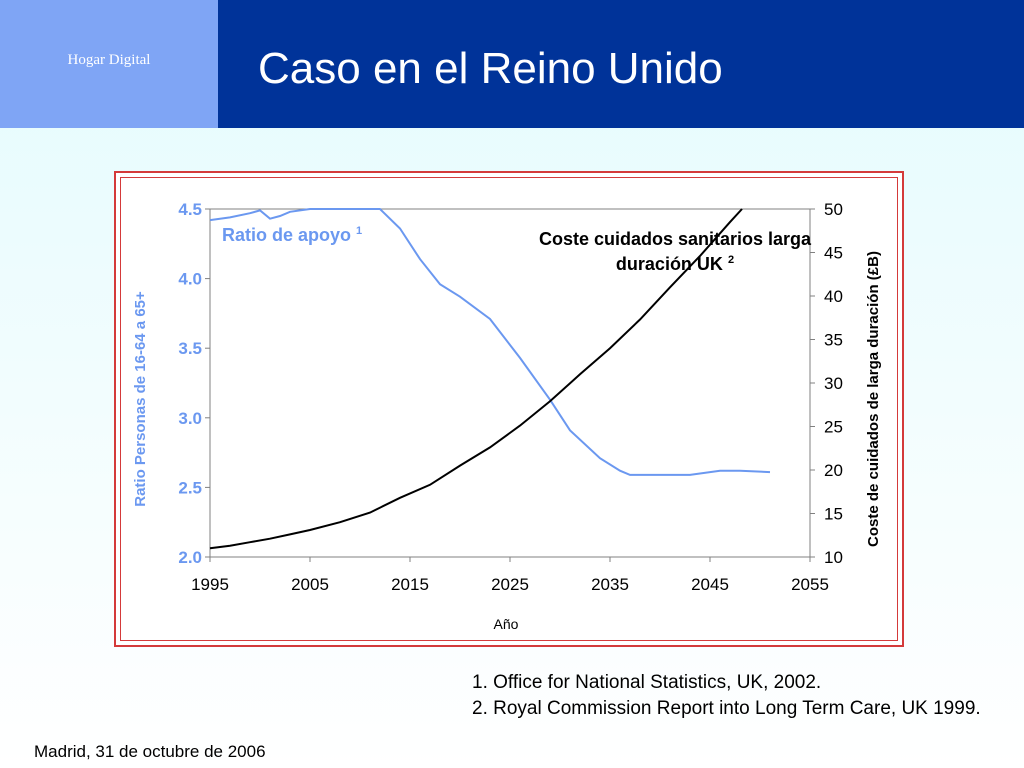 The image size is (1024, 768). Describe the element at coordinates (833, 383) in the screenshot. I see `y-right-tick-label: 30` at that location.